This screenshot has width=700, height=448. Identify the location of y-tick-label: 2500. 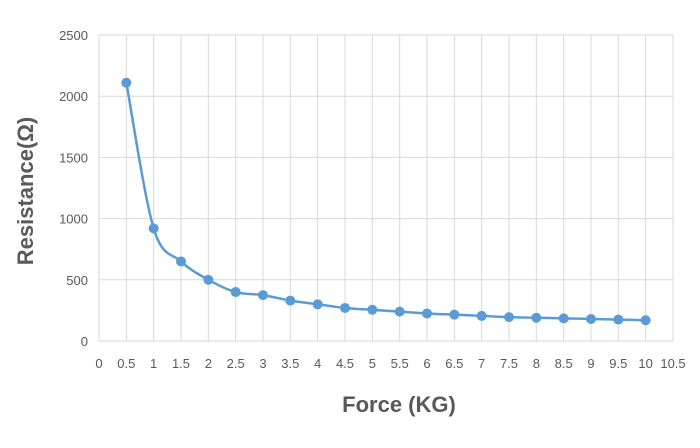
(73, 35).